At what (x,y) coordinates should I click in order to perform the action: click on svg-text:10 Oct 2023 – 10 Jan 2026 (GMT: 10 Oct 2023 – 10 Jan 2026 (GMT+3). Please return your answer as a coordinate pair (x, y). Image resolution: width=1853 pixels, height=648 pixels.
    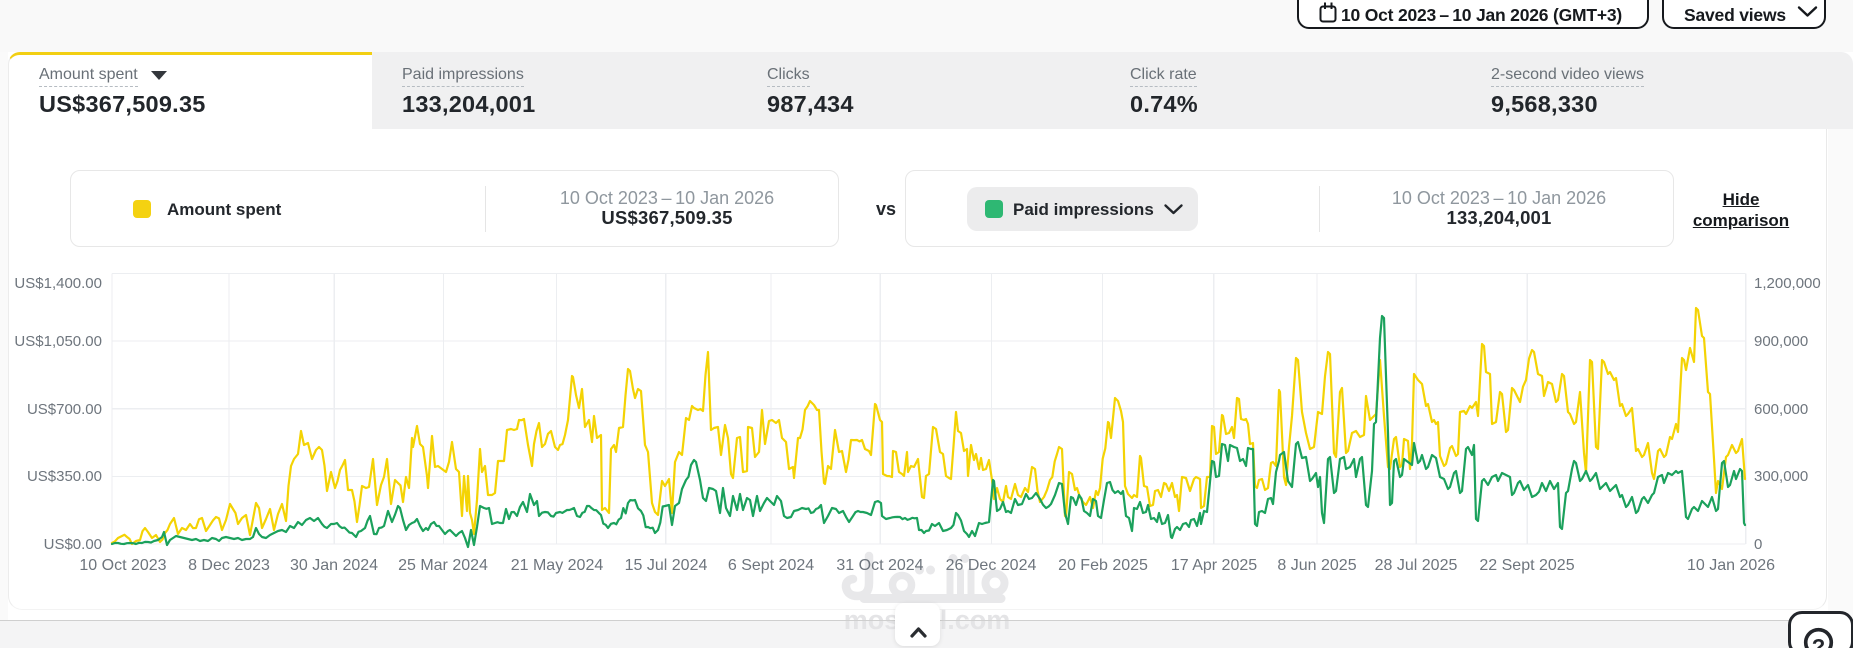
    Looking at the image, I should click on (1481, 15).